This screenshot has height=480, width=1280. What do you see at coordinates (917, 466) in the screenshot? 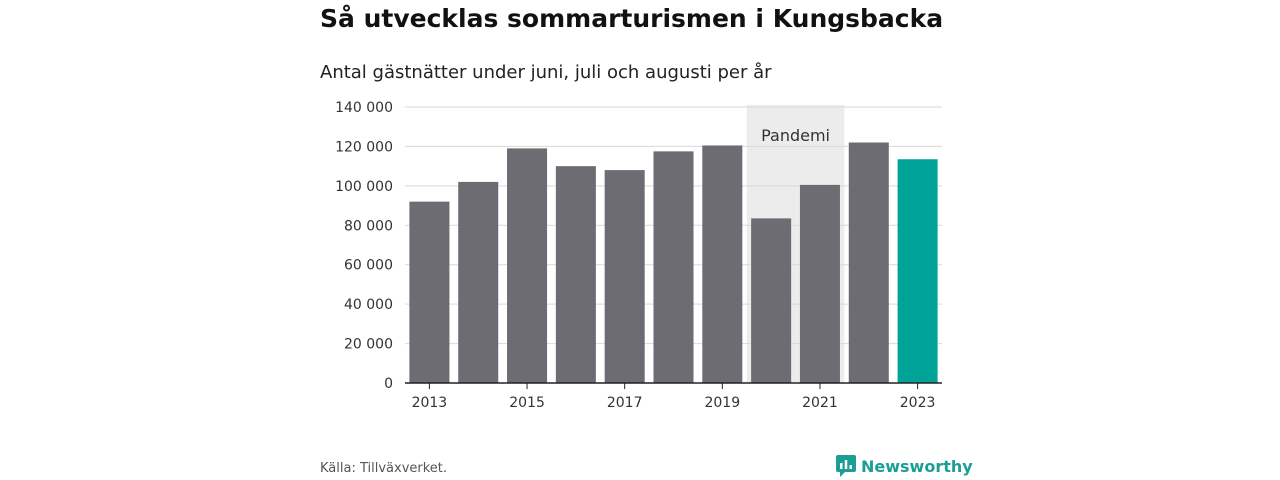
I see `brand-name: Newsworthy` at bounding box center [917, 466].